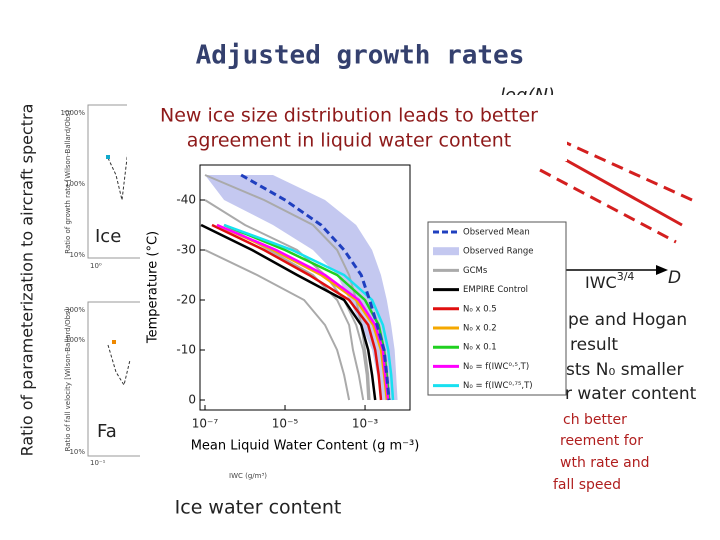 This screenshot has height=540, width=720. Describe the element at coordinates (285, 424) in the screenshot. I see `x-tick-label: 10⁻⁵` at that location.